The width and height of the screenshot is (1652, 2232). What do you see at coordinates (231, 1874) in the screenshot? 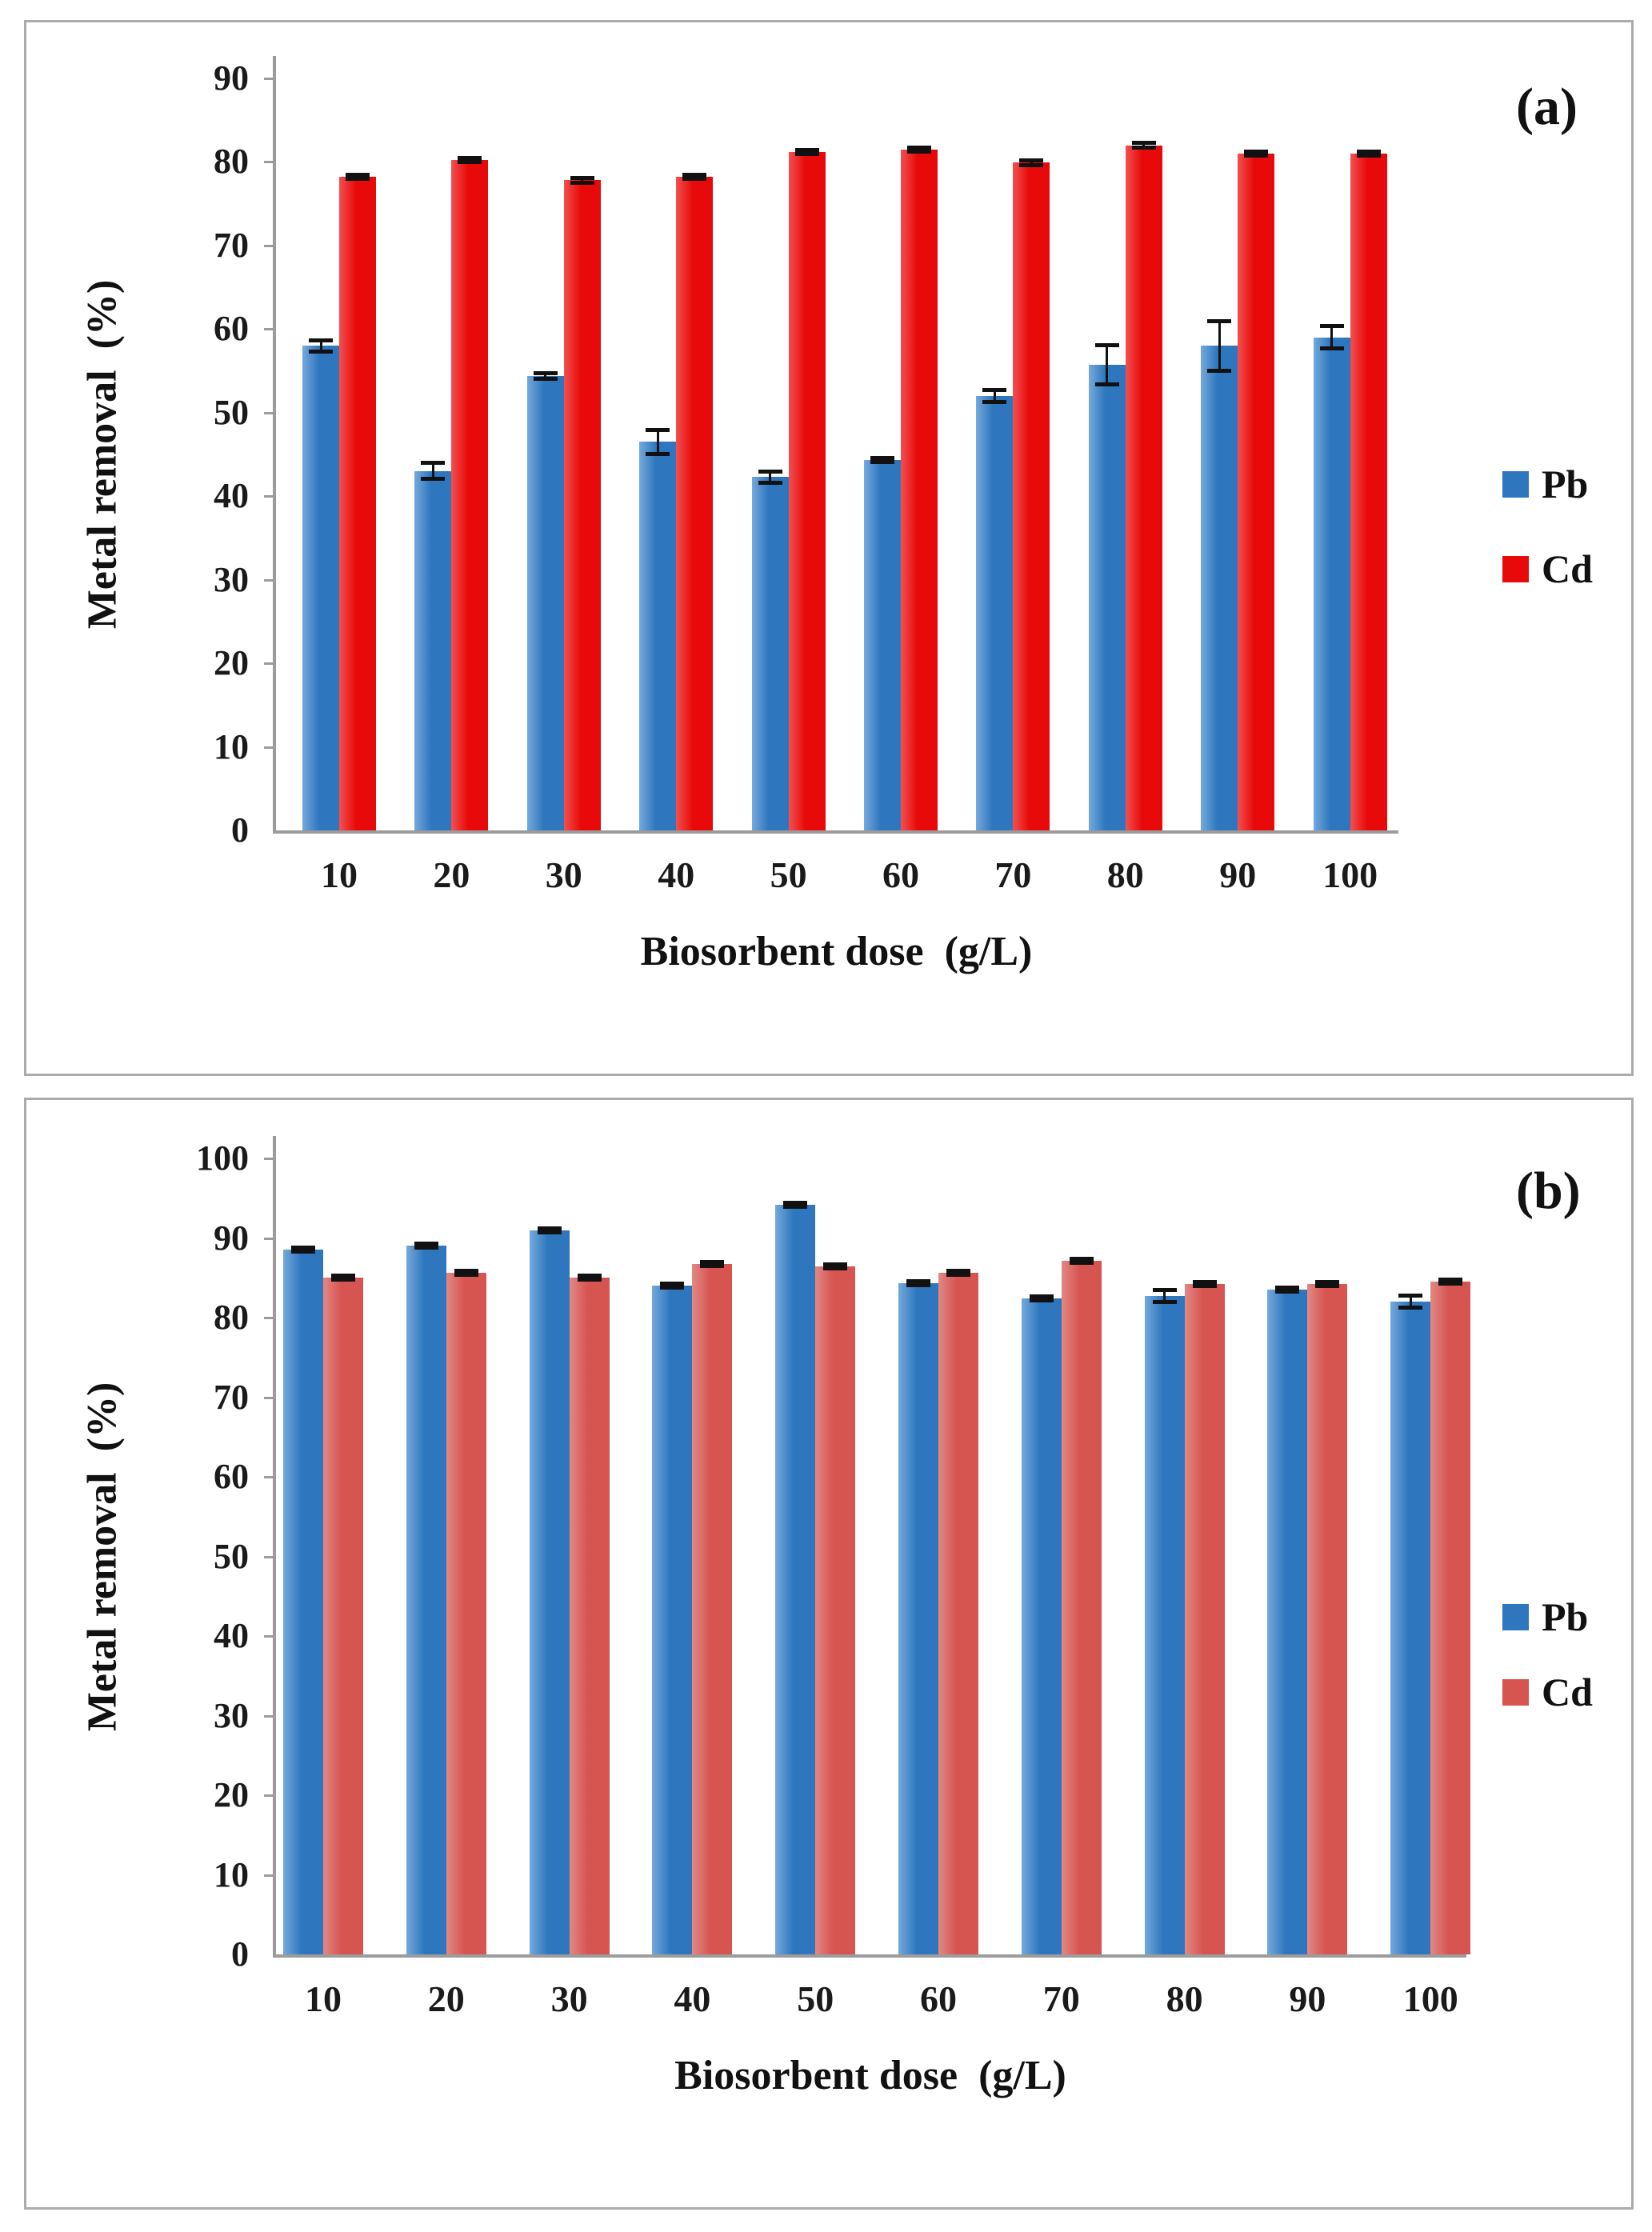
I see `y-tick-label: 10` at bounding box center [231, 1874].